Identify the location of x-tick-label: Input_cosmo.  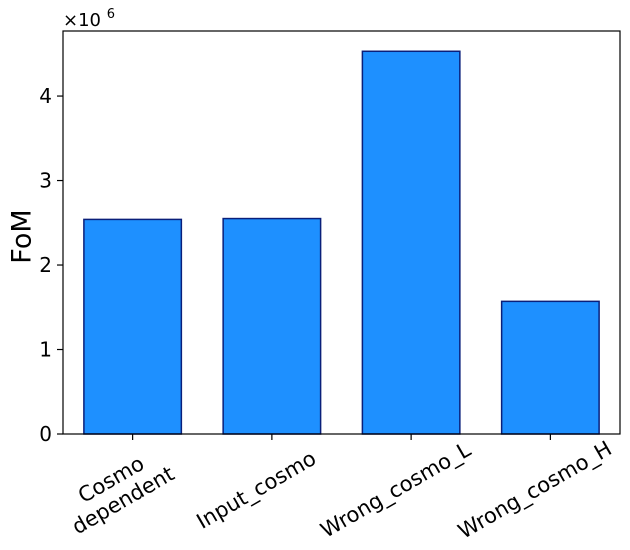
(257, 490).